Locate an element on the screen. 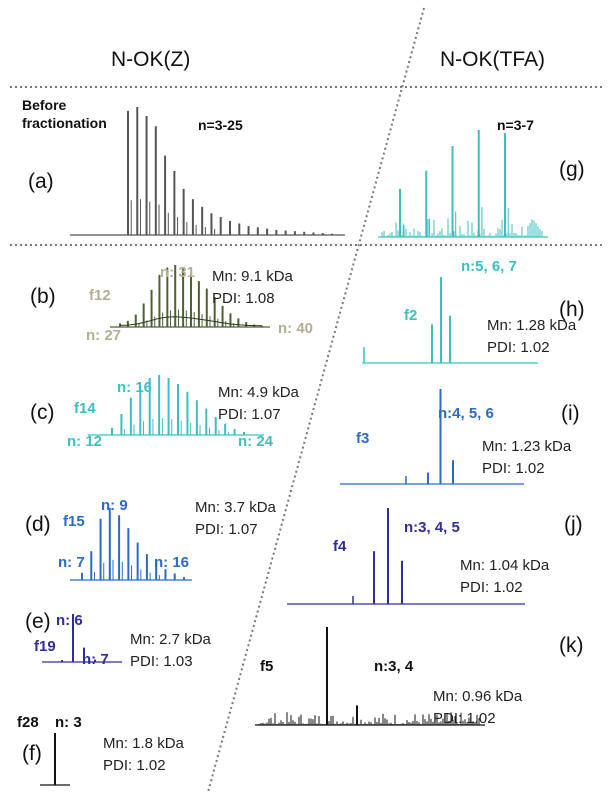  panel-label-b: (b) is located at coordinates (43, 296).